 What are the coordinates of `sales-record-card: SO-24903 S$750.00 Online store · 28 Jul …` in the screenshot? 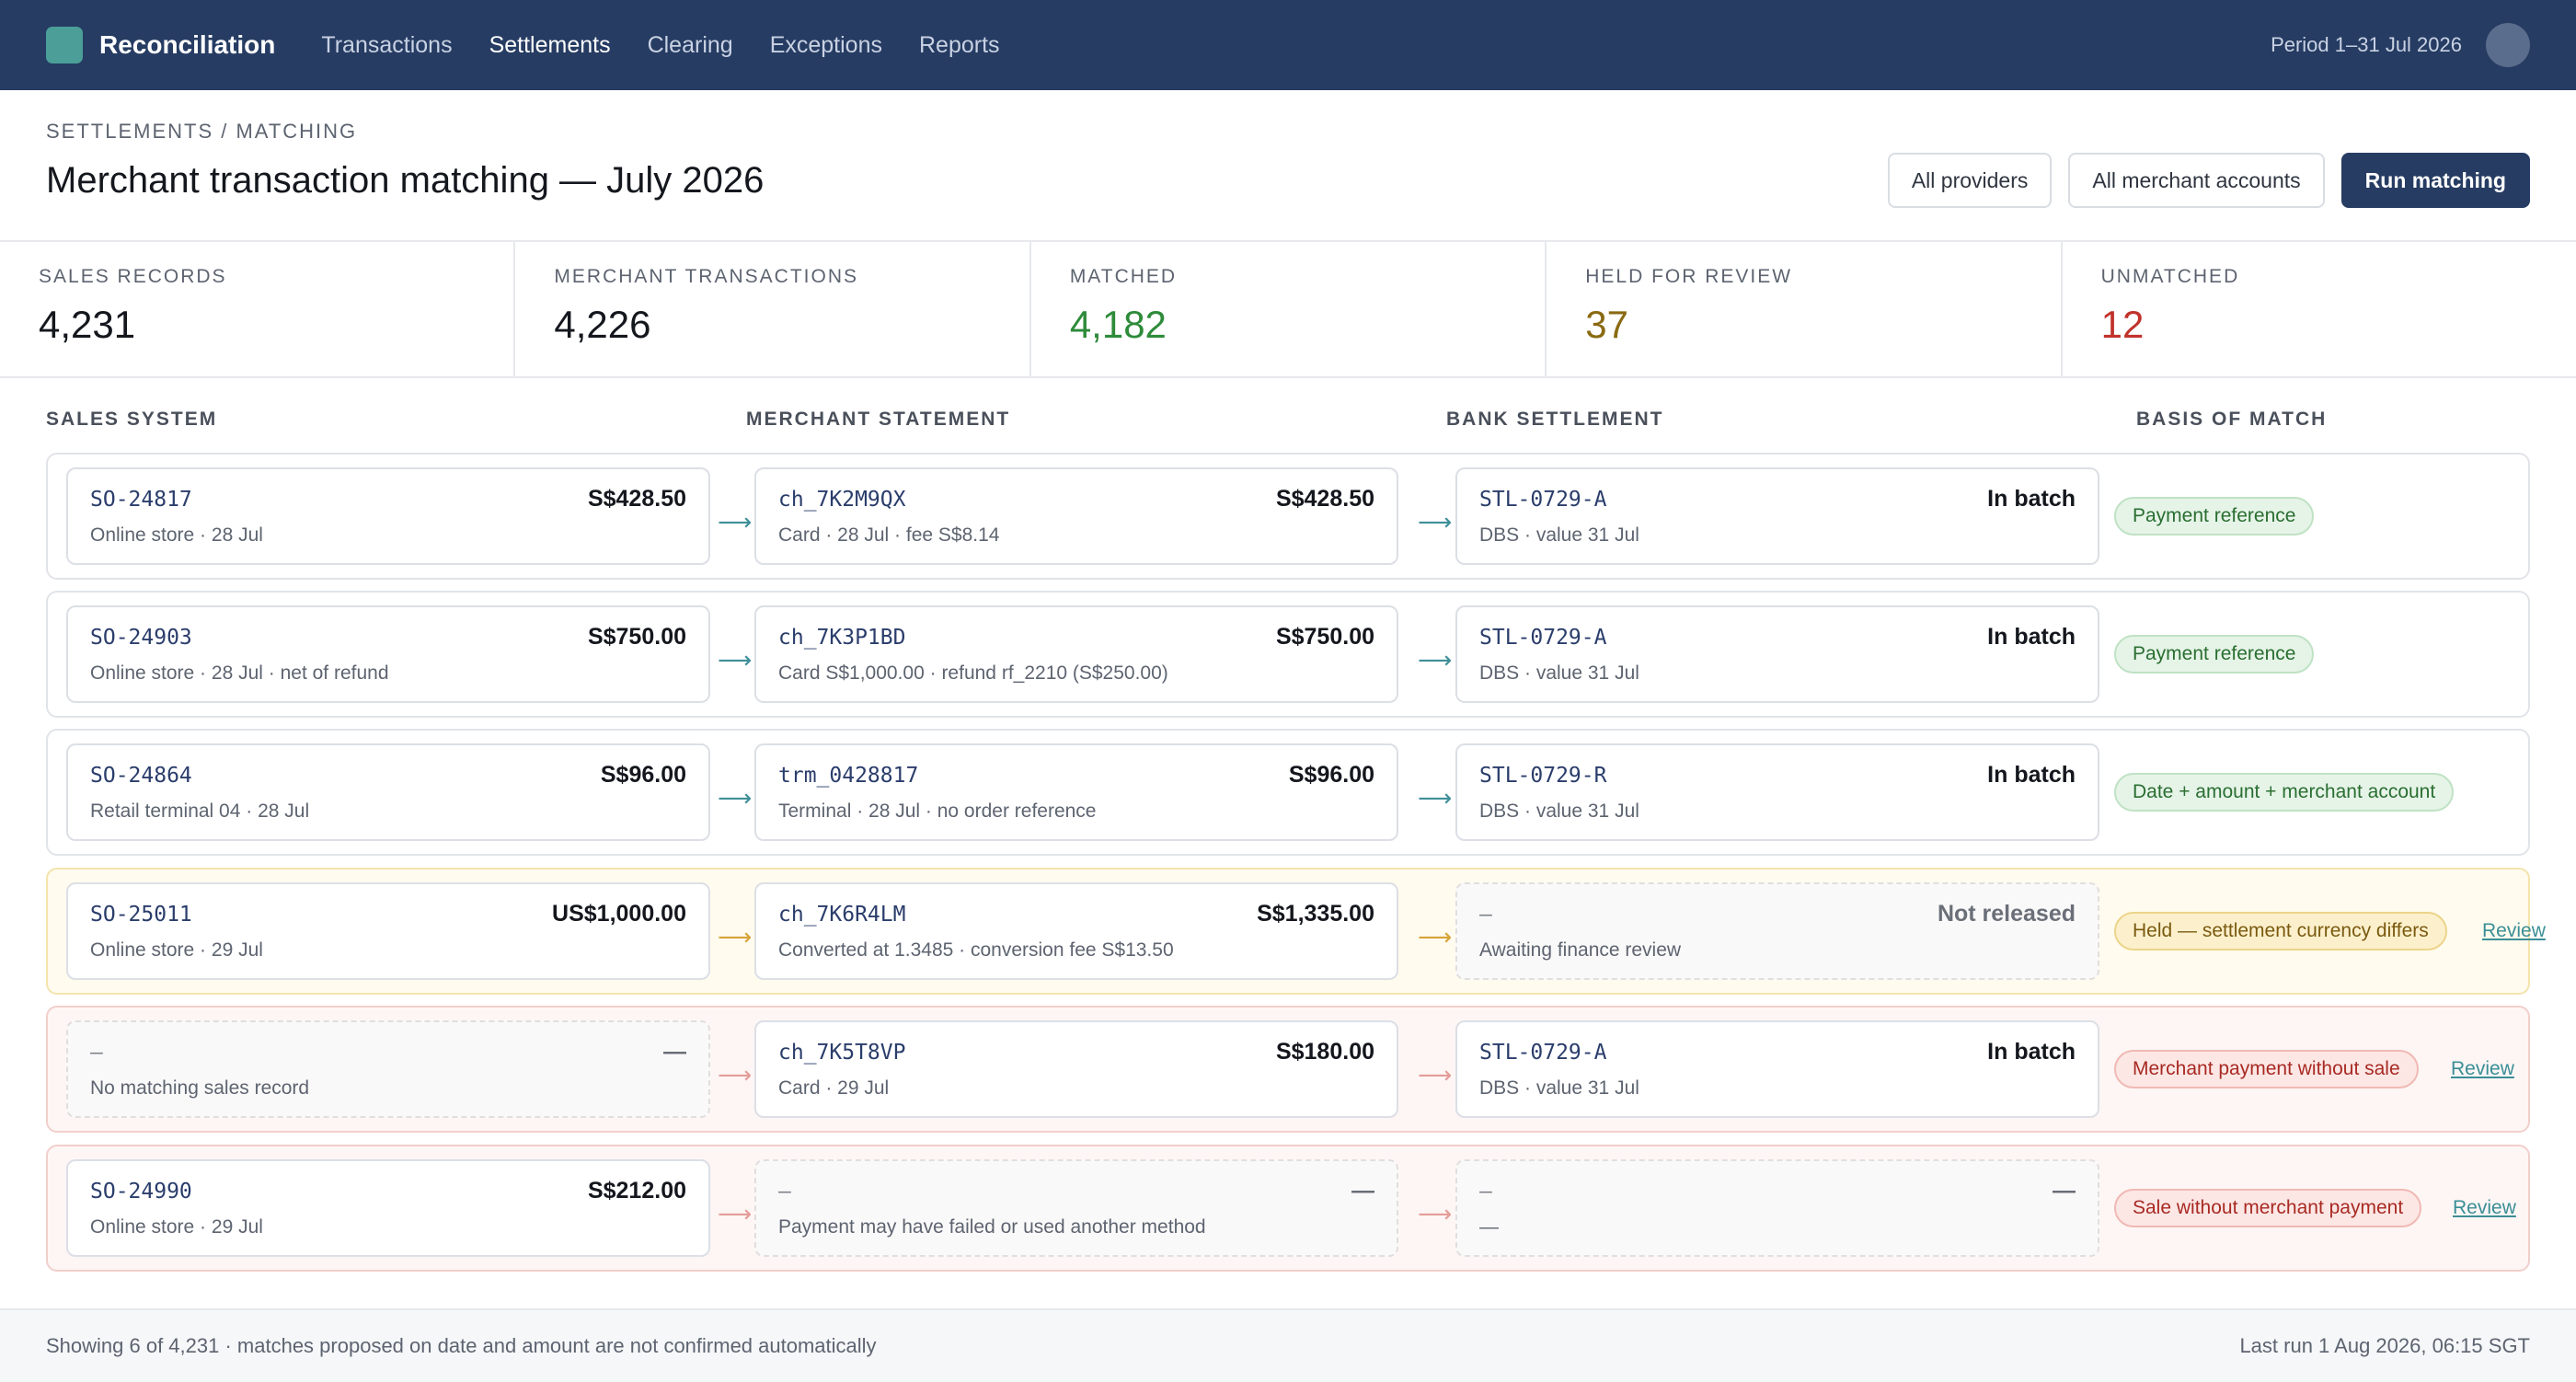 It's located at (388, 654).